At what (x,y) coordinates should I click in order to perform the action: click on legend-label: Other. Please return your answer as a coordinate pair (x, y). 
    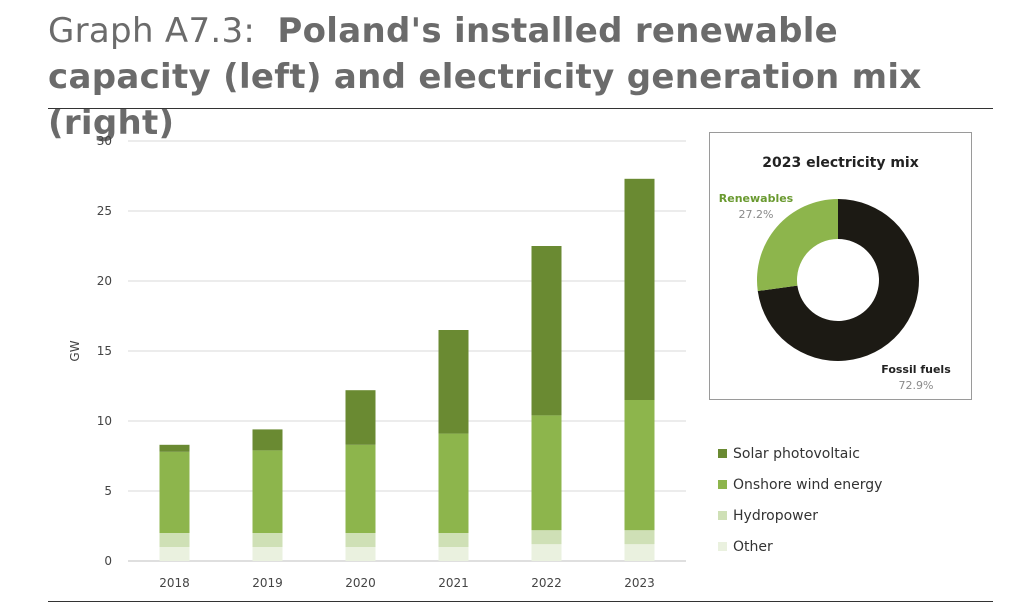
    Looking at the image, I should click on (753, 546).